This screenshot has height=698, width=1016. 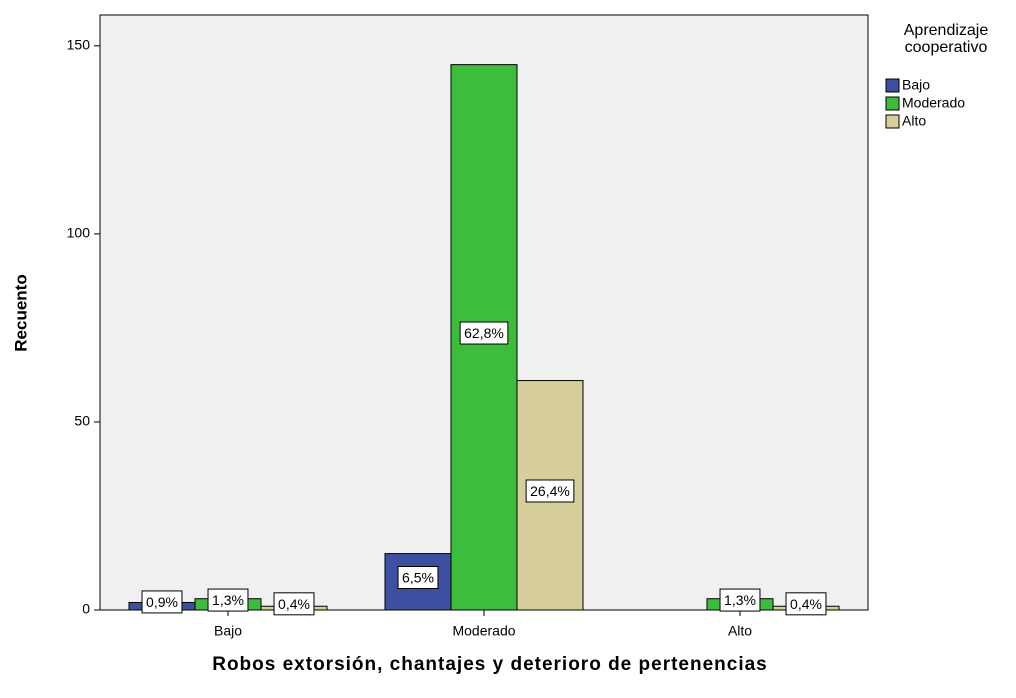 I want to click on data-label-text: 6,5%, so click(x=418, y=577).